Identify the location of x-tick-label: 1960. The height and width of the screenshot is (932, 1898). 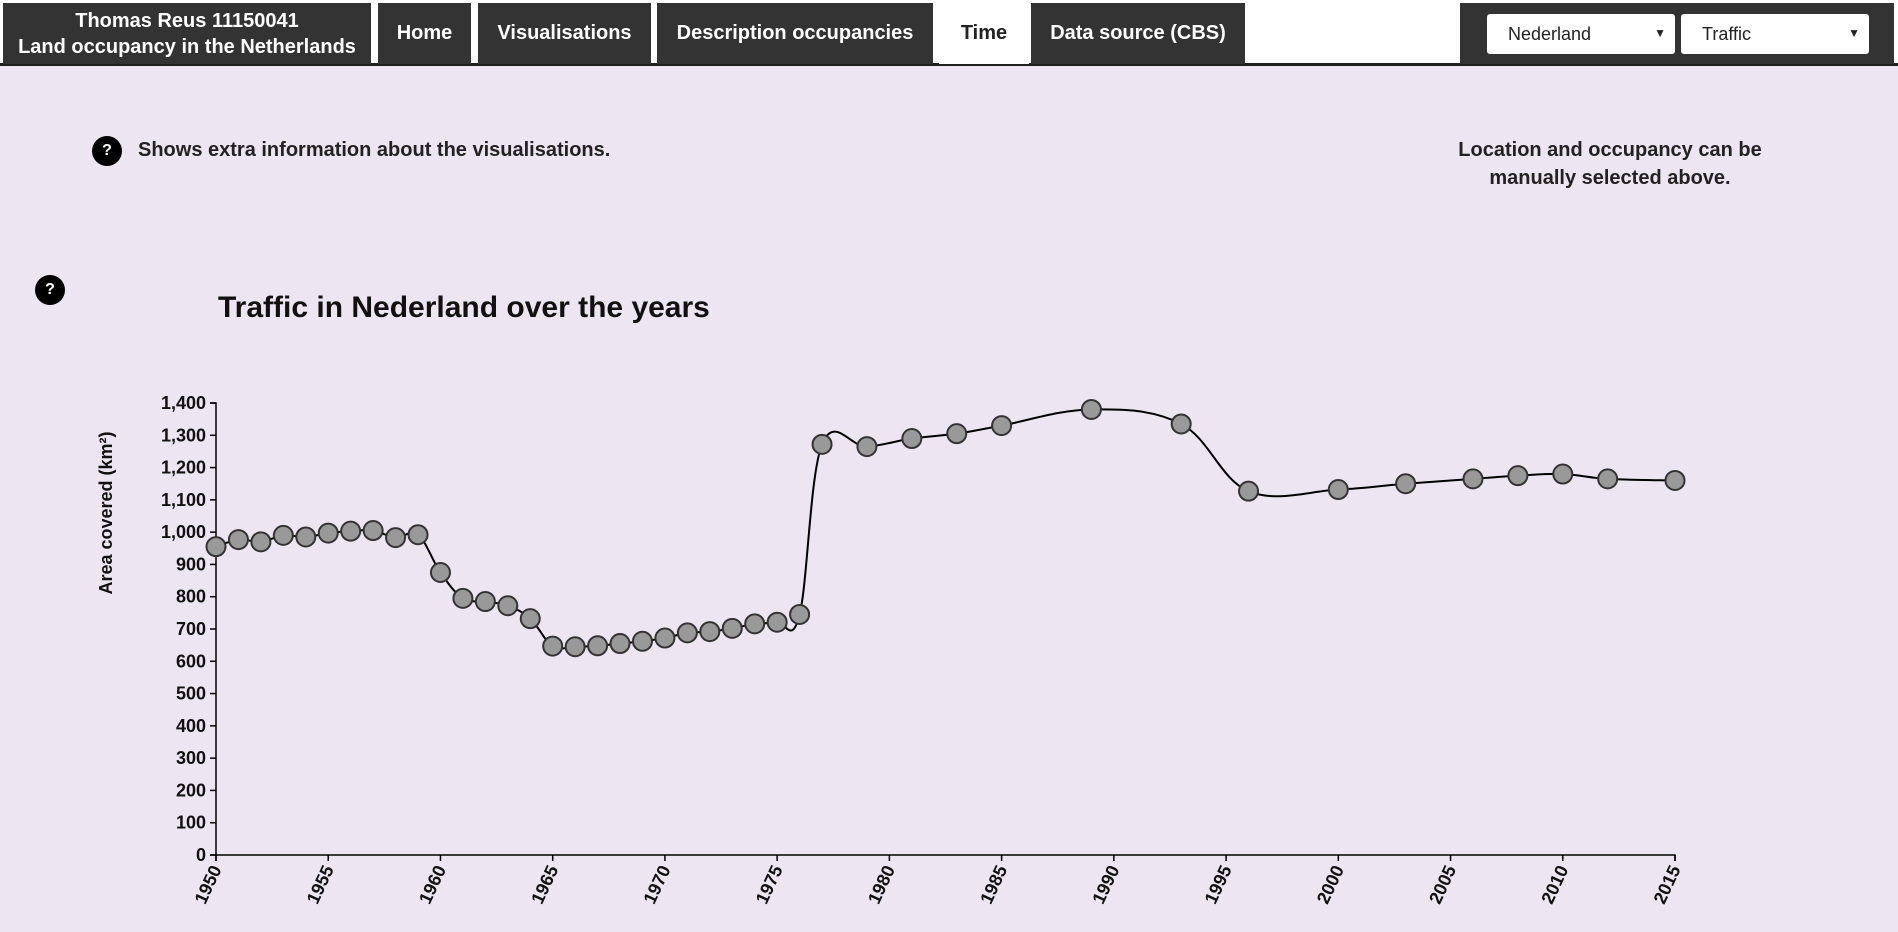
(432, 884).